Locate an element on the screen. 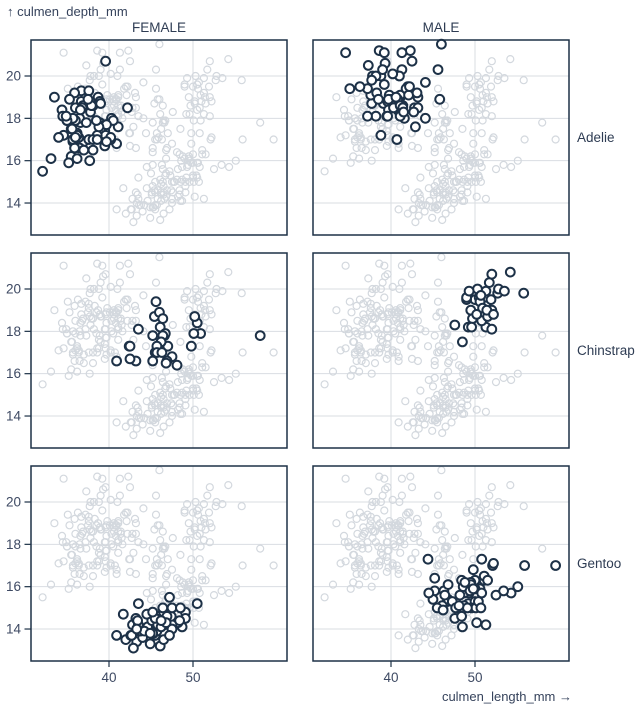 The width and height of the screenshot is (640, 722). facet-adelie-female is located at coordinates (159, 137).